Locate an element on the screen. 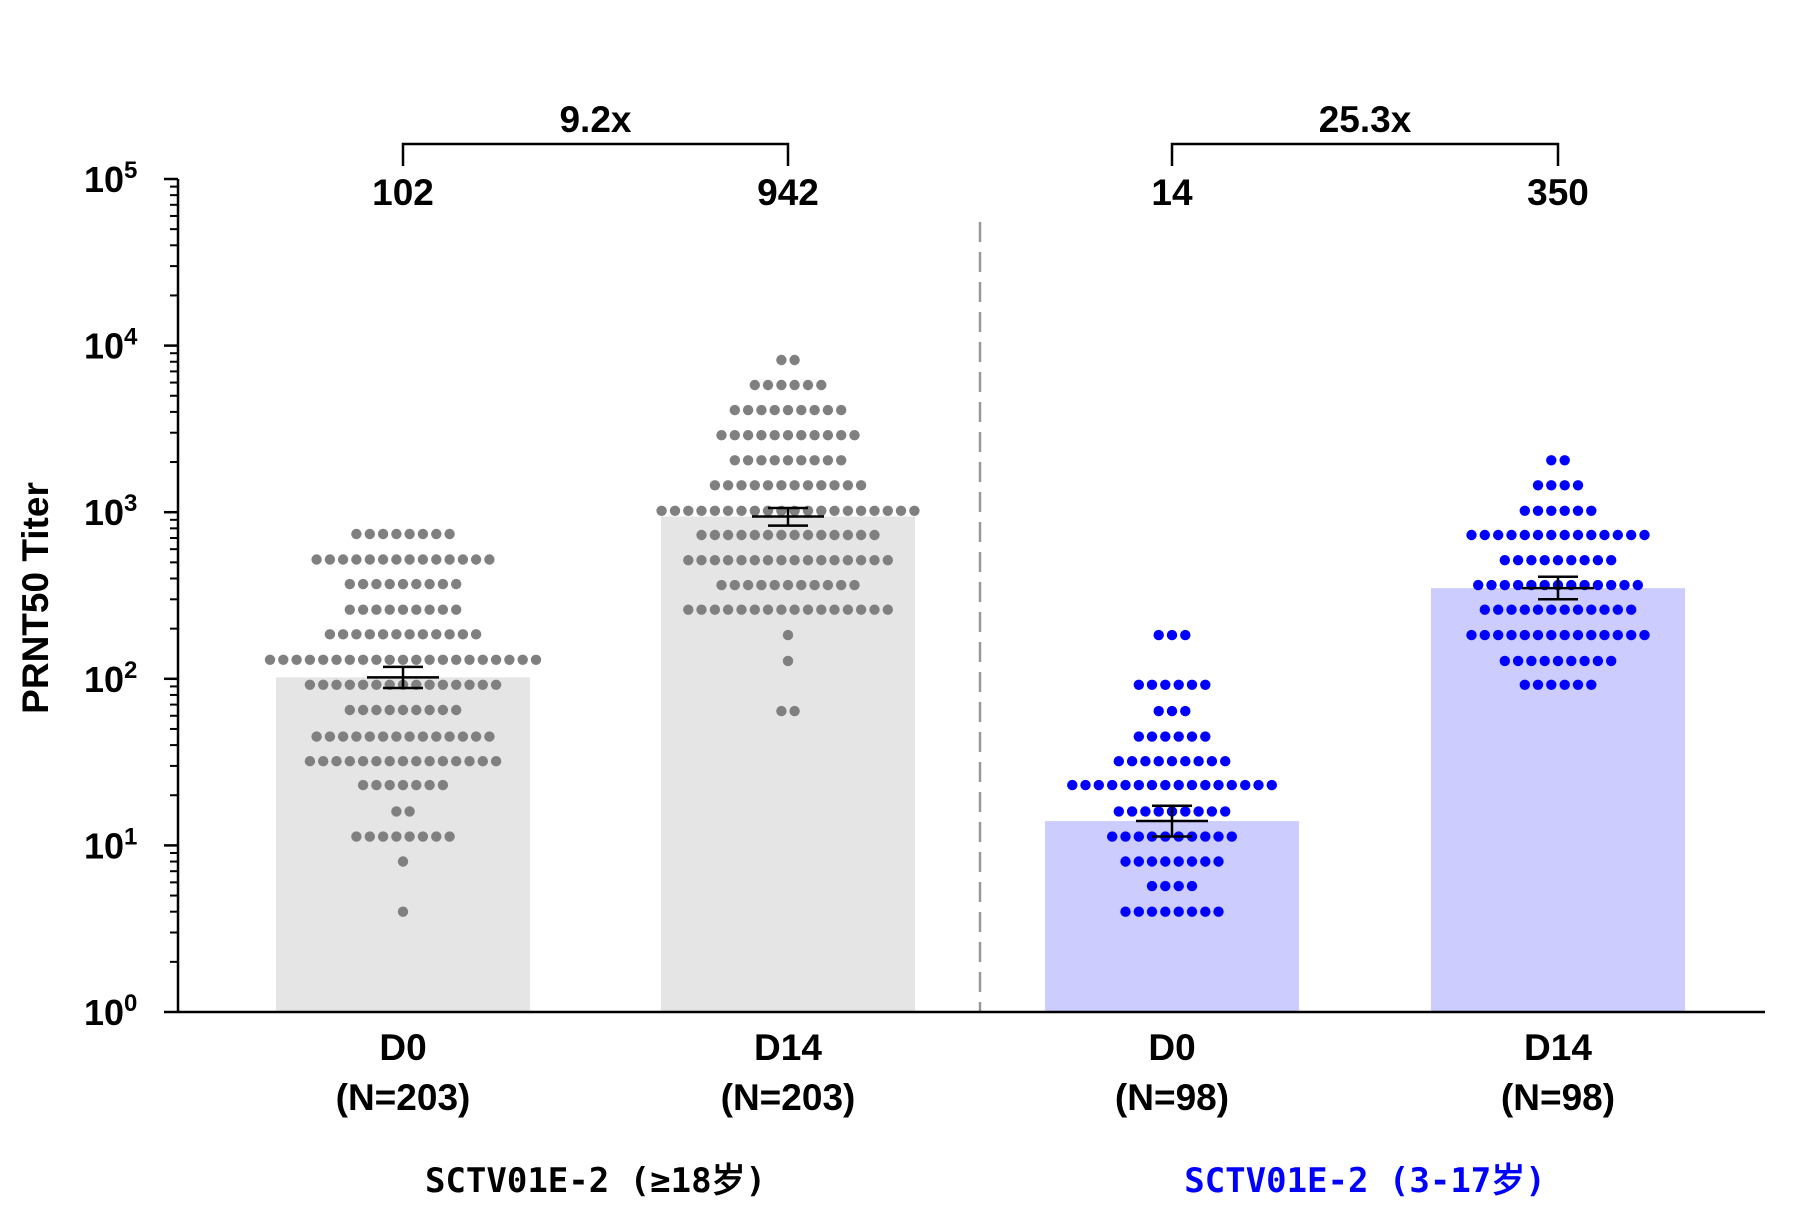  group-label: SCTV01E-2 (≥18岁) is located at coordinates (595, 1180).